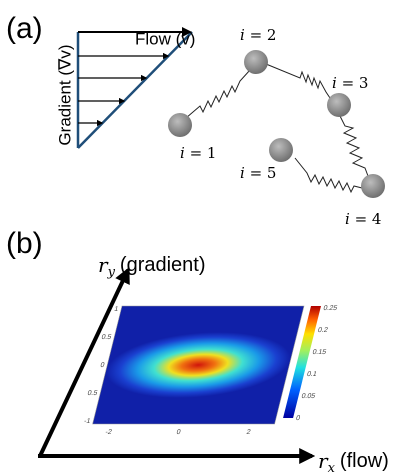  Describe the element at coordinates (249, 432) in the screenshot. I see `x-tick-label: 2` at that location.